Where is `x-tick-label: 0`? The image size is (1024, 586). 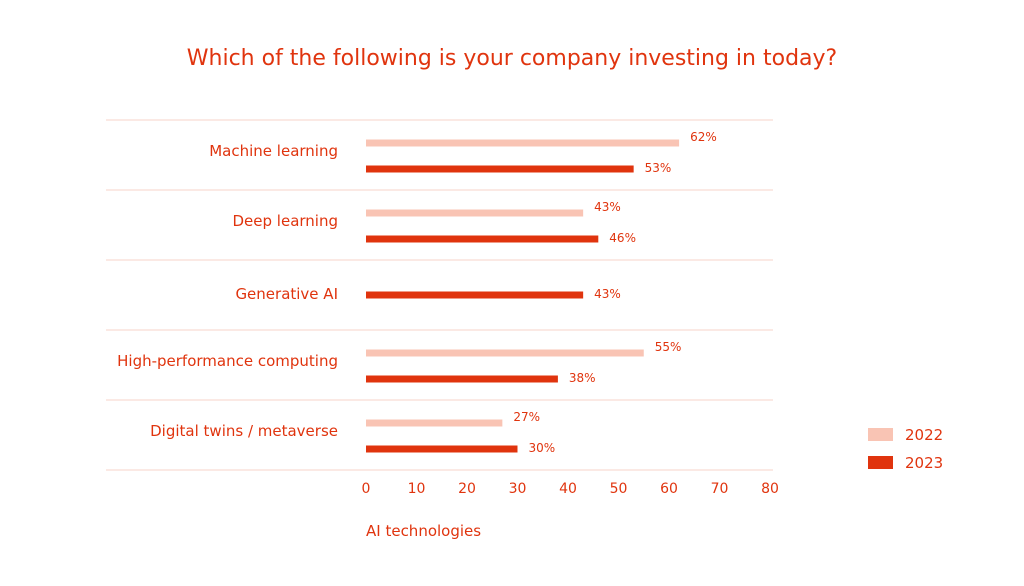 x-tick-label: 0 is located at coordinates (366, 489).